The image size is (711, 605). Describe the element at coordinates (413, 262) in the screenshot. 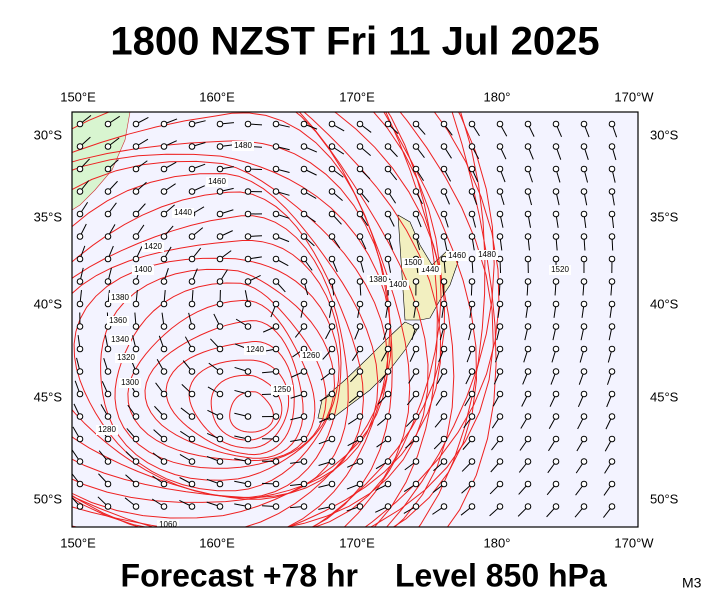

I see `contour-label: 1500` at that location.